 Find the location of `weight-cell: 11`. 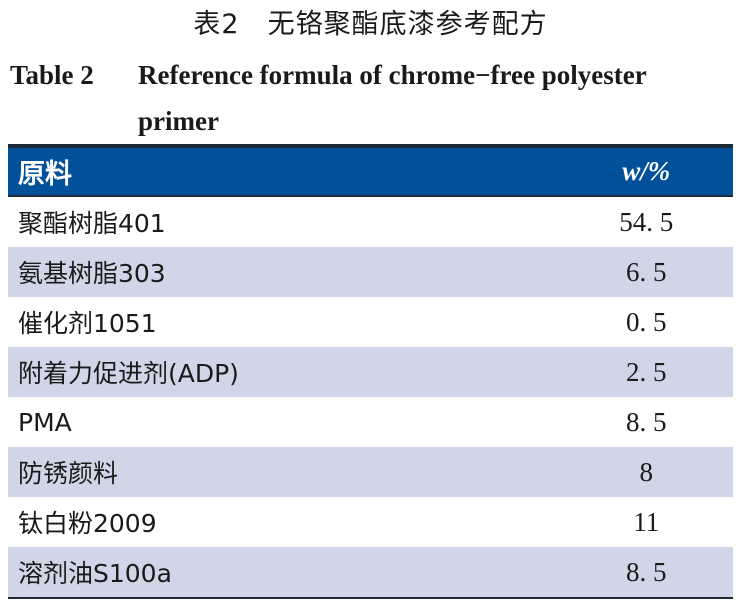

weight-cell: 11 is located at coordinates (646, 521).